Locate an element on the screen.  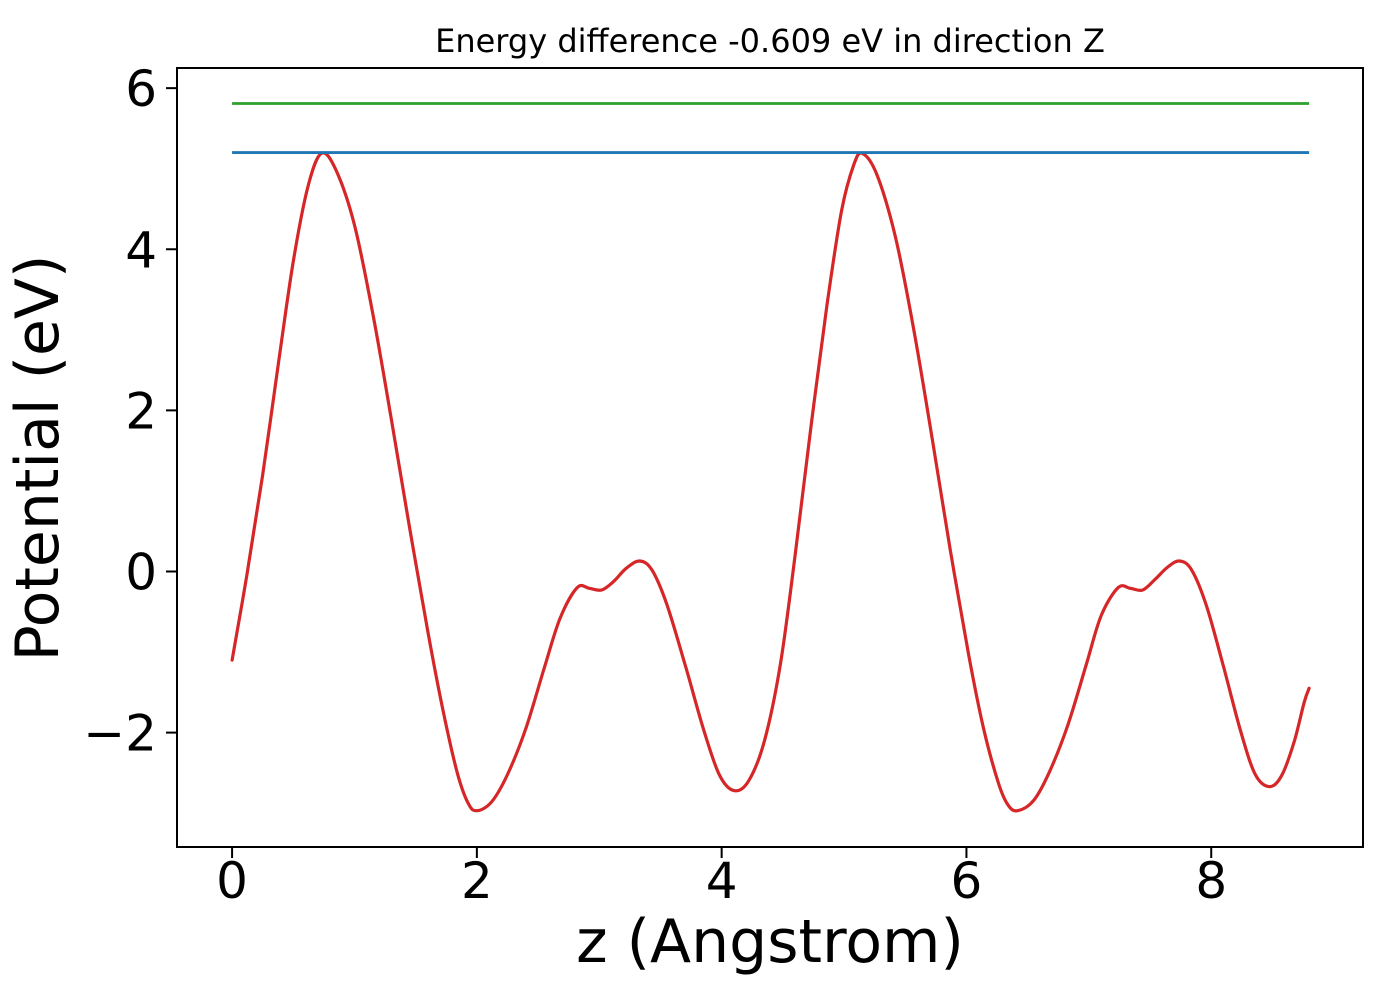
y-tick-label: 0 is located at coordinates (141, 572).